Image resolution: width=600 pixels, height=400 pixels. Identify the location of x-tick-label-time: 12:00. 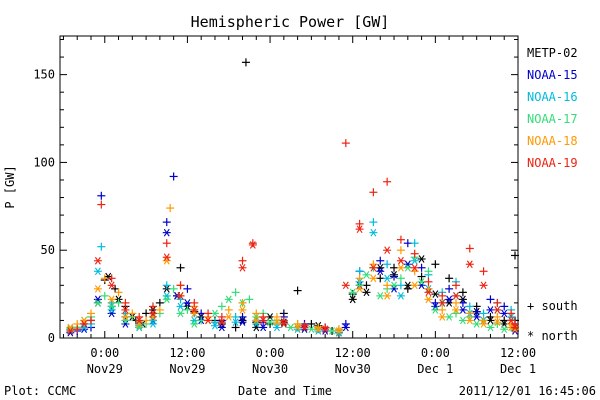
(518, 353).